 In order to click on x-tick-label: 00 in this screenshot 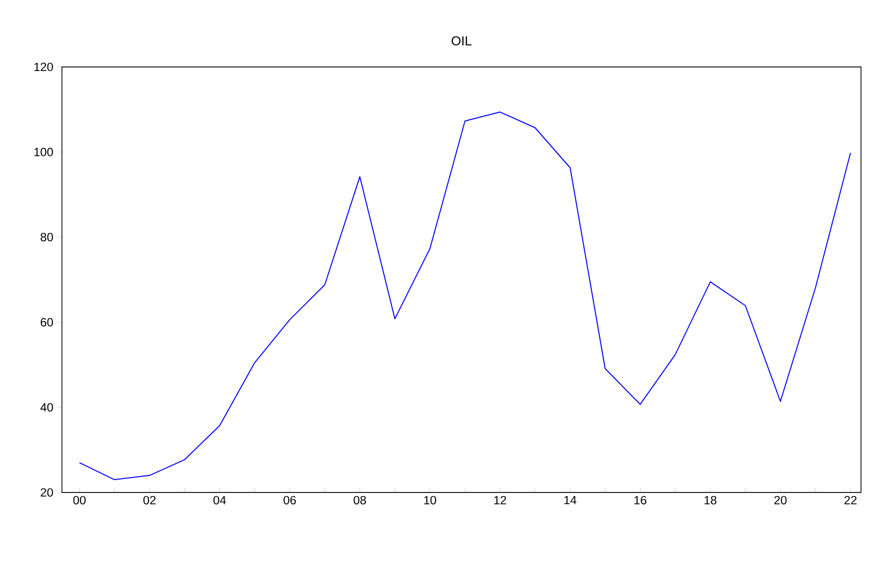, I will do `click(79, 500)`.